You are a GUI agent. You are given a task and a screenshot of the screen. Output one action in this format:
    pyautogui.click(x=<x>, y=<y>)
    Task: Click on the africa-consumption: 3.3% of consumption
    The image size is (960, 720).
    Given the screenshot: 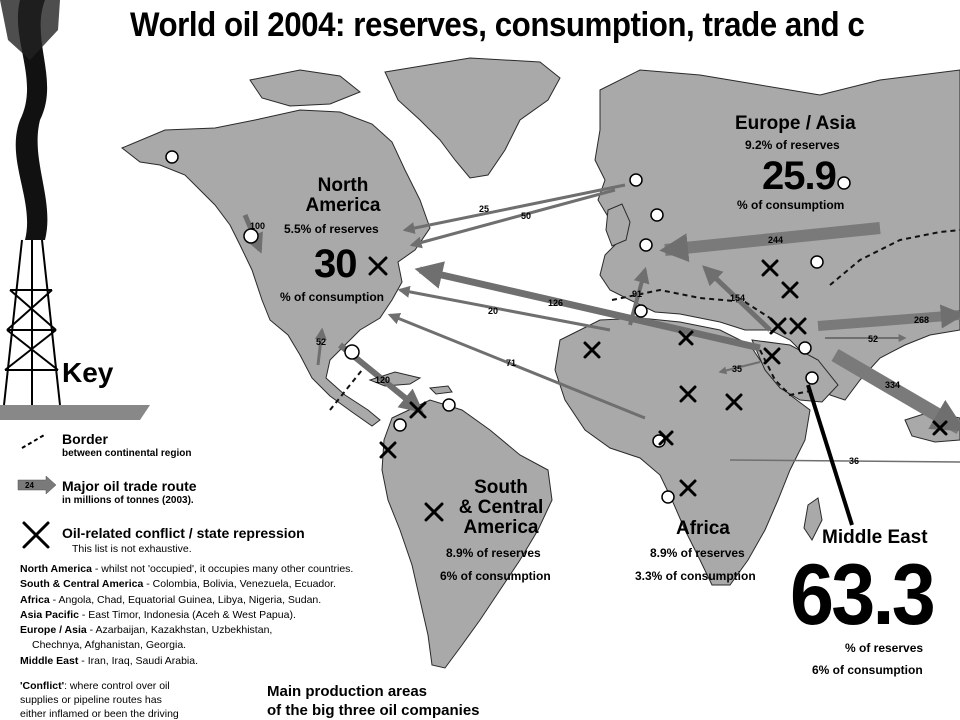 What is the action you would take?
    pyautogui.click(x=695, y=576)
    